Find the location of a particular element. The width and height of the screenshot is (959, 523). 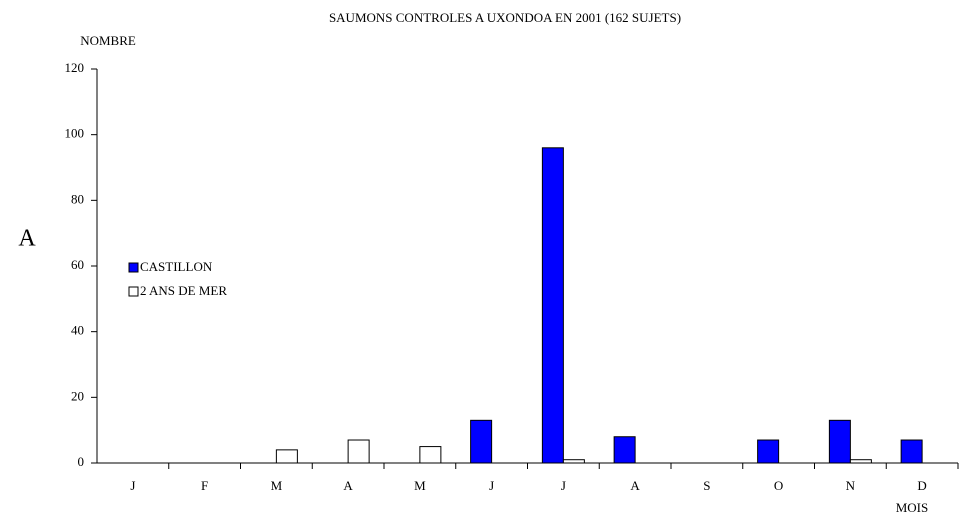

y-tick-label: 120 is located at coordinates (75, 67).